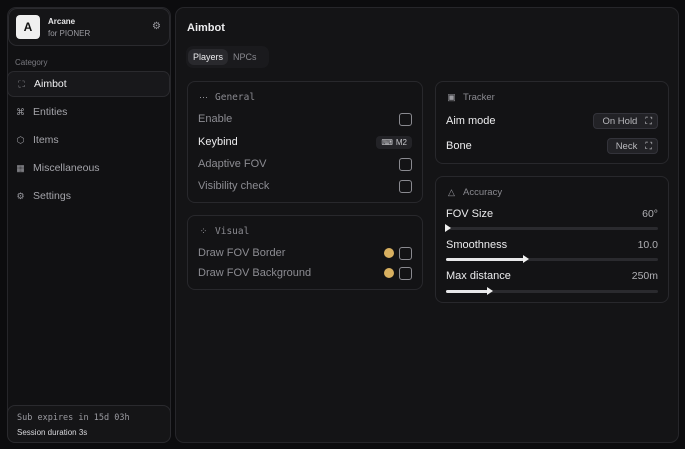 Image resolution: width=685 pixels, height=449 pixels. I want to click on enable-checkbox, so click(405, 119).